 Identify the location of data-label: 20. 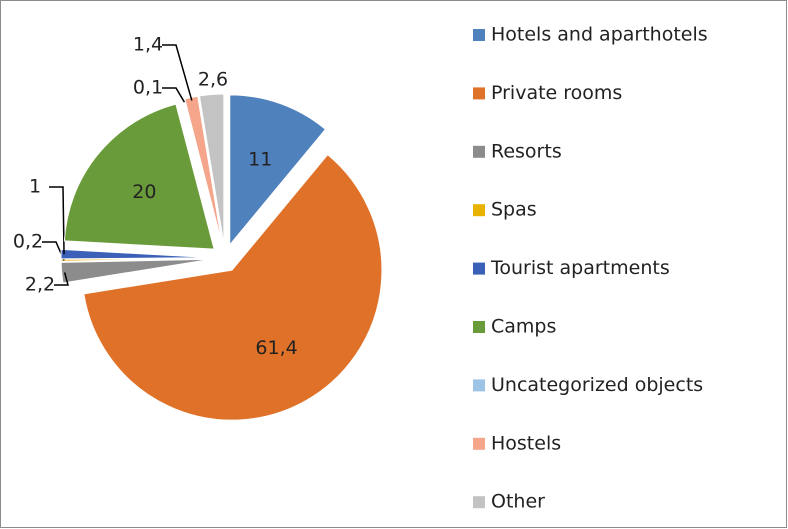
(144, 192).